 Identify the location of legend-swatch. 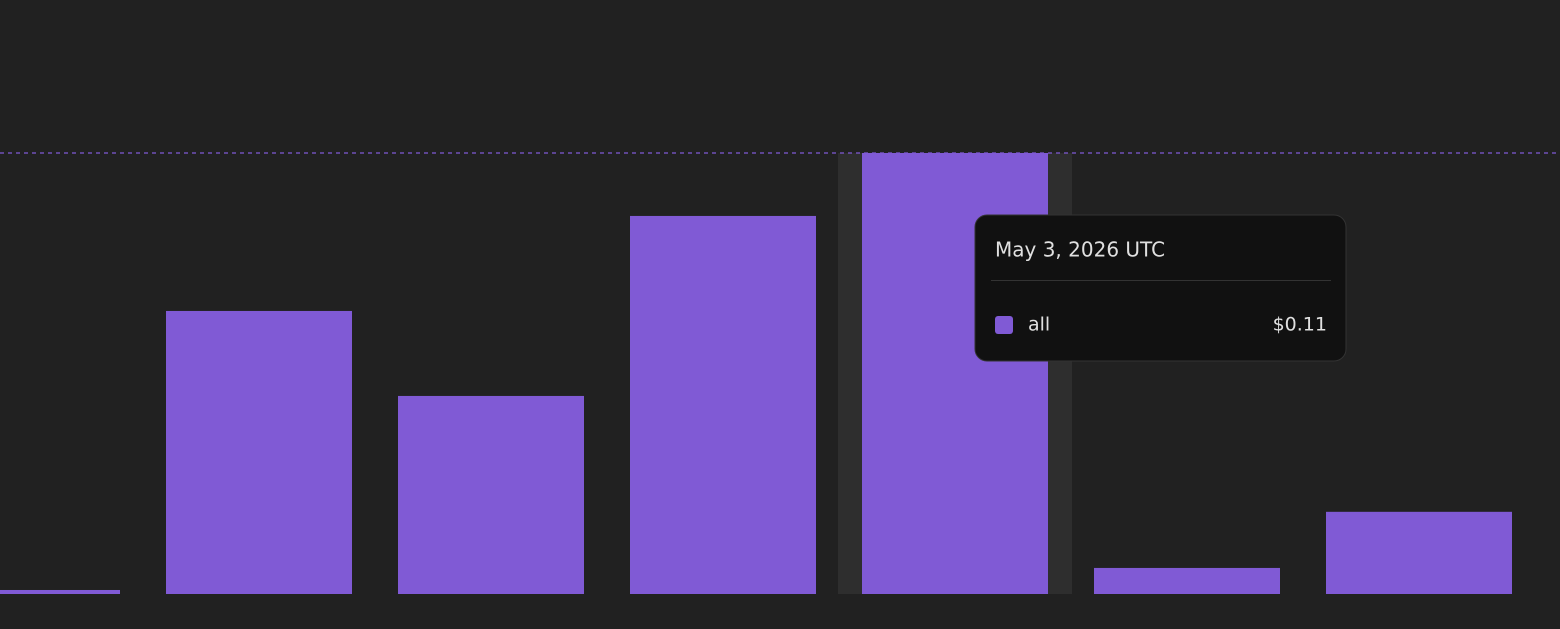
(1004, 325).